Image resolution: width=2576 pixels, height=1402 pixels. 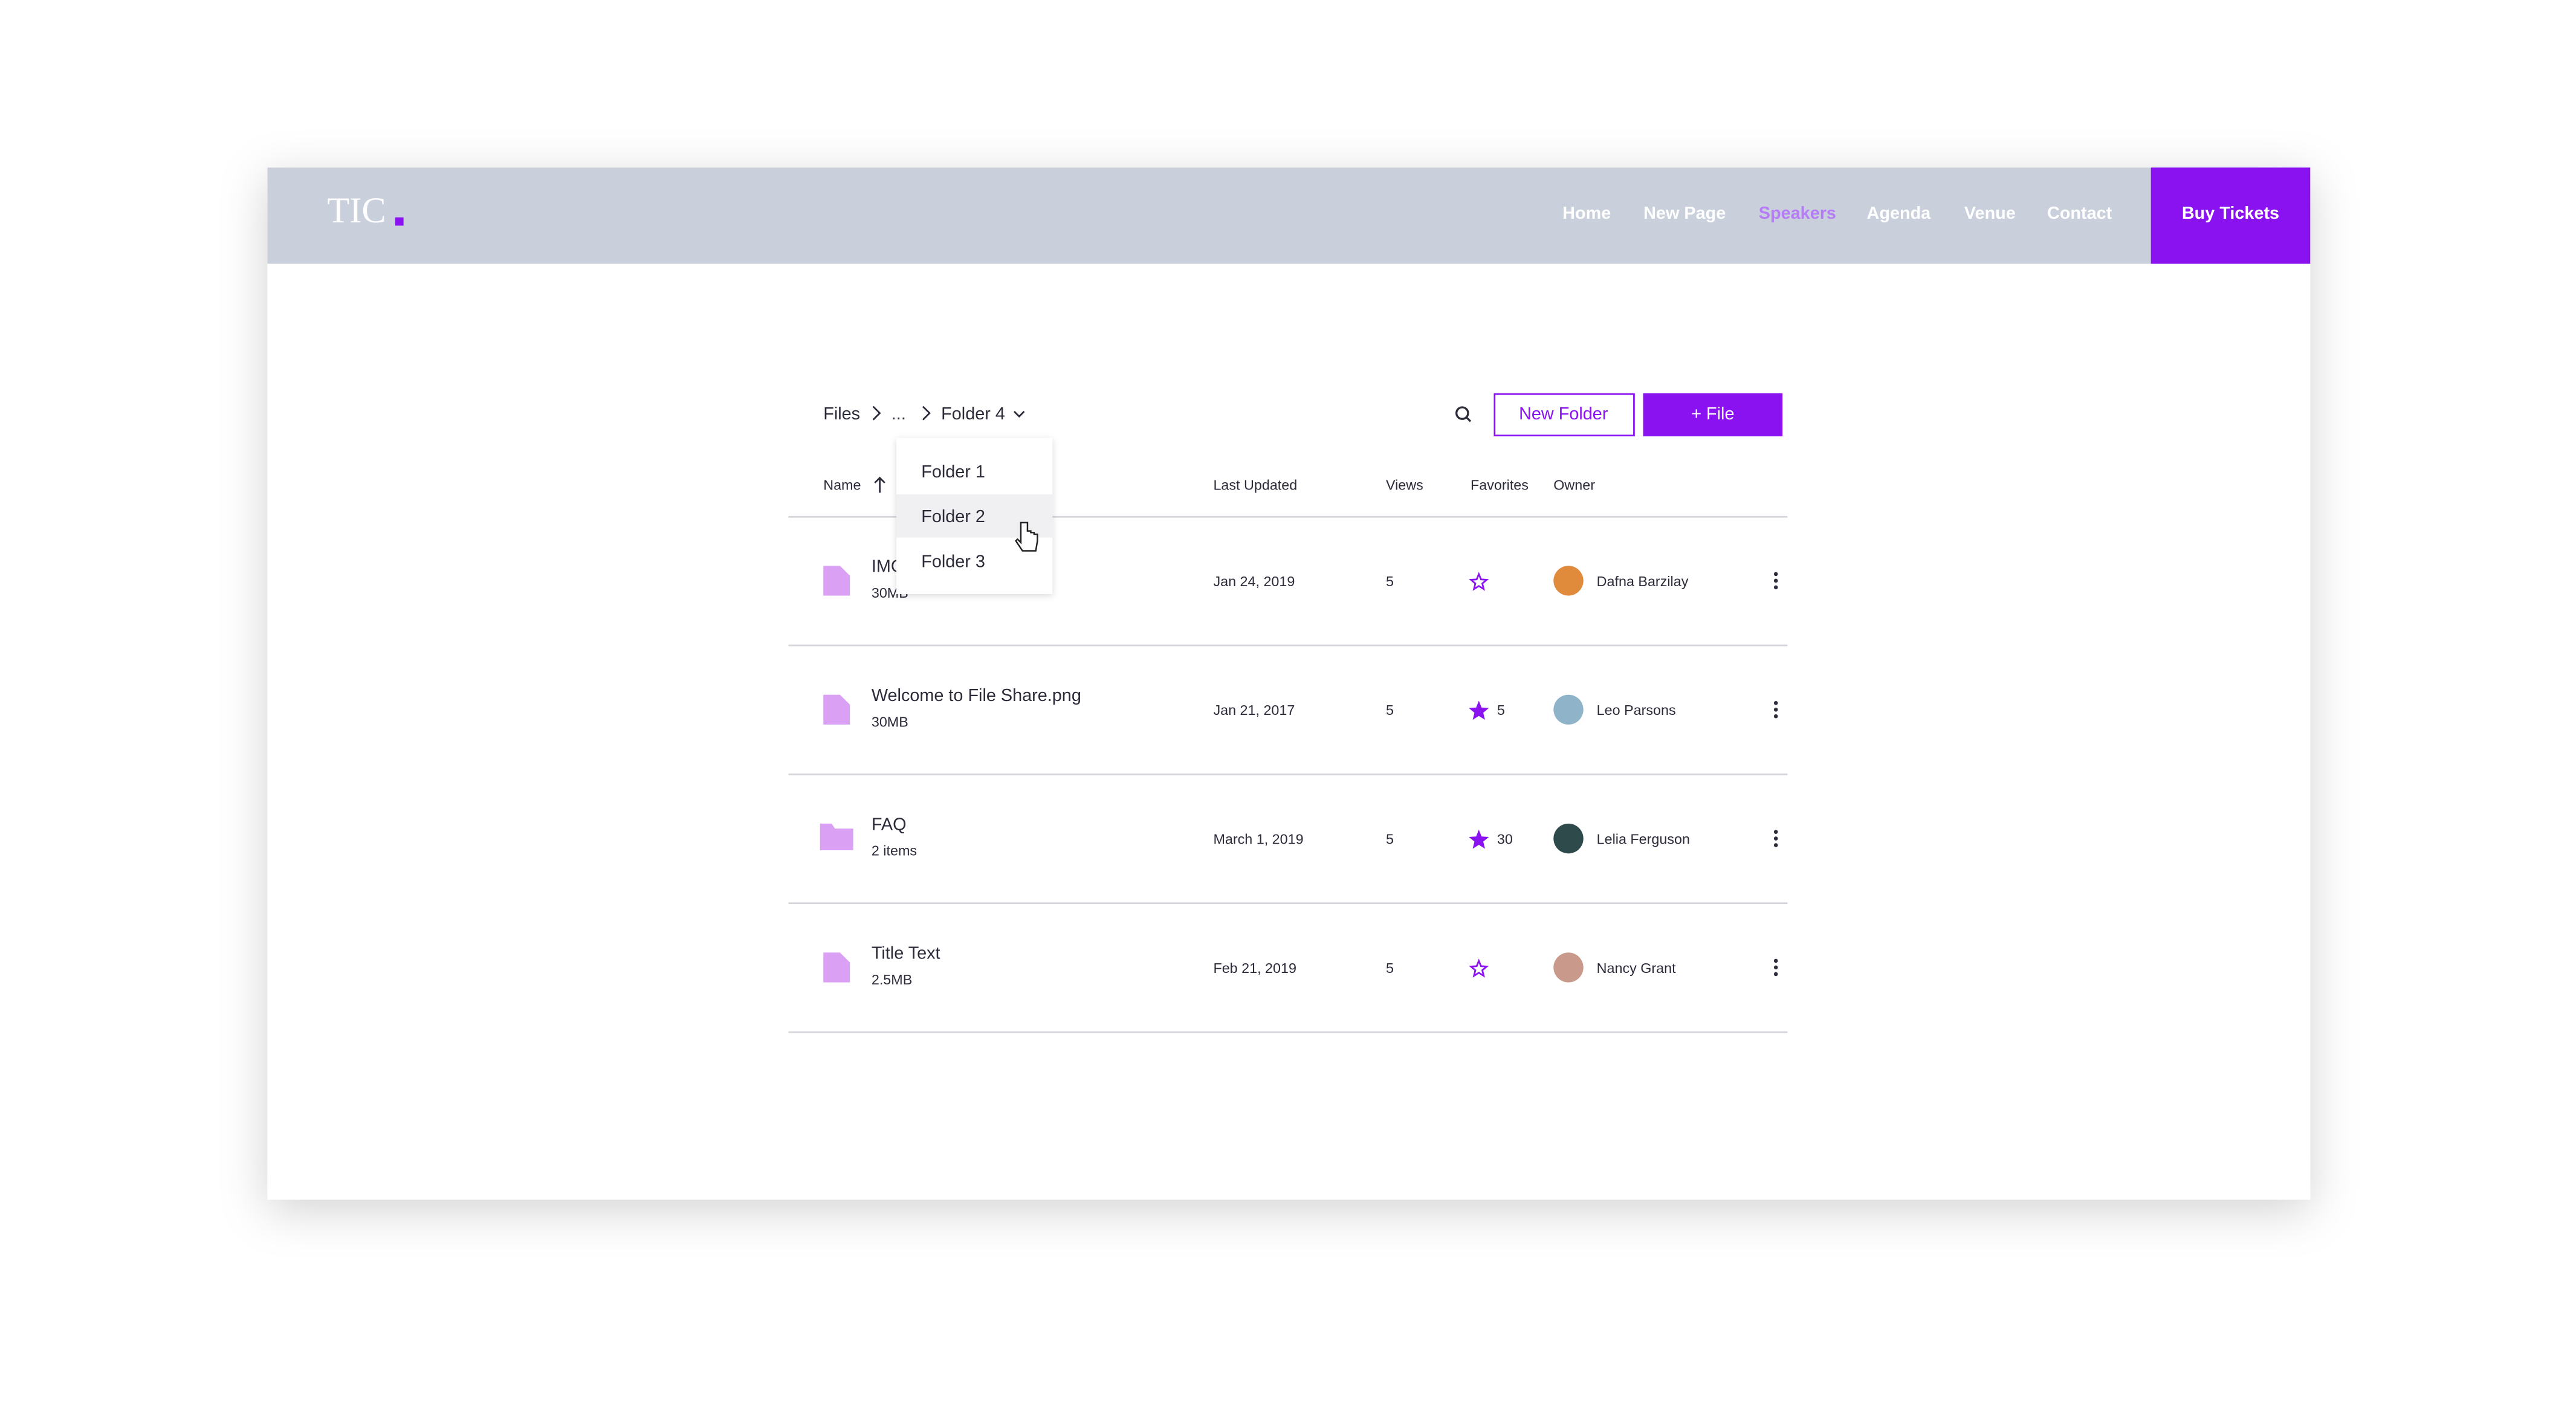 What do you see at coordinates (399, 221) in the screenshot?
I see `logo-dot` at bounding box center [399, 221].